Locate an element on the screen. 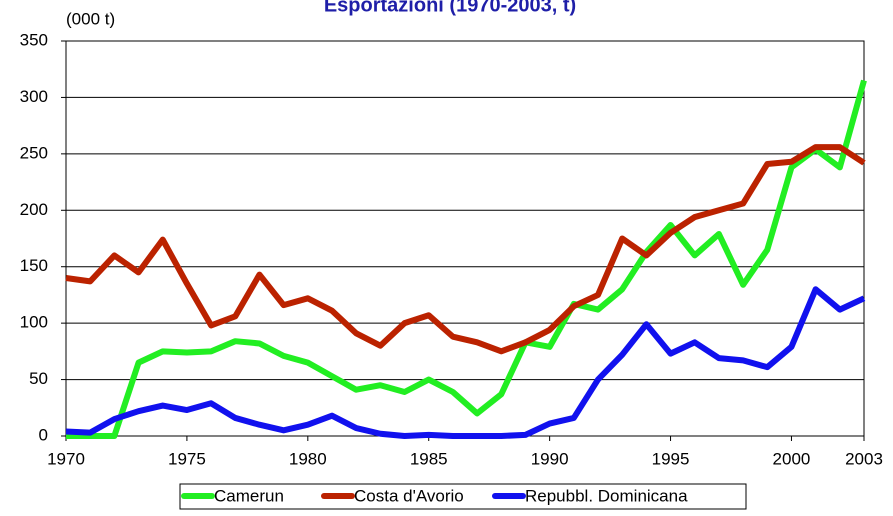  legend is located at coordinates (463, 496).